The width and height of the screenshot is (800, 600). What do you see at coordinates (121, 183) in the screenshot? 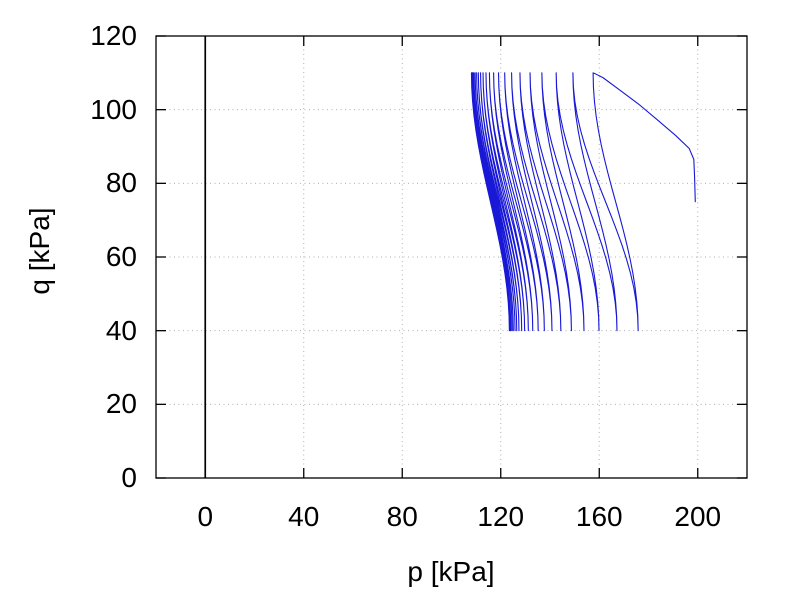
I see `y-tick-label: 80` at bounding box center [121, 183].